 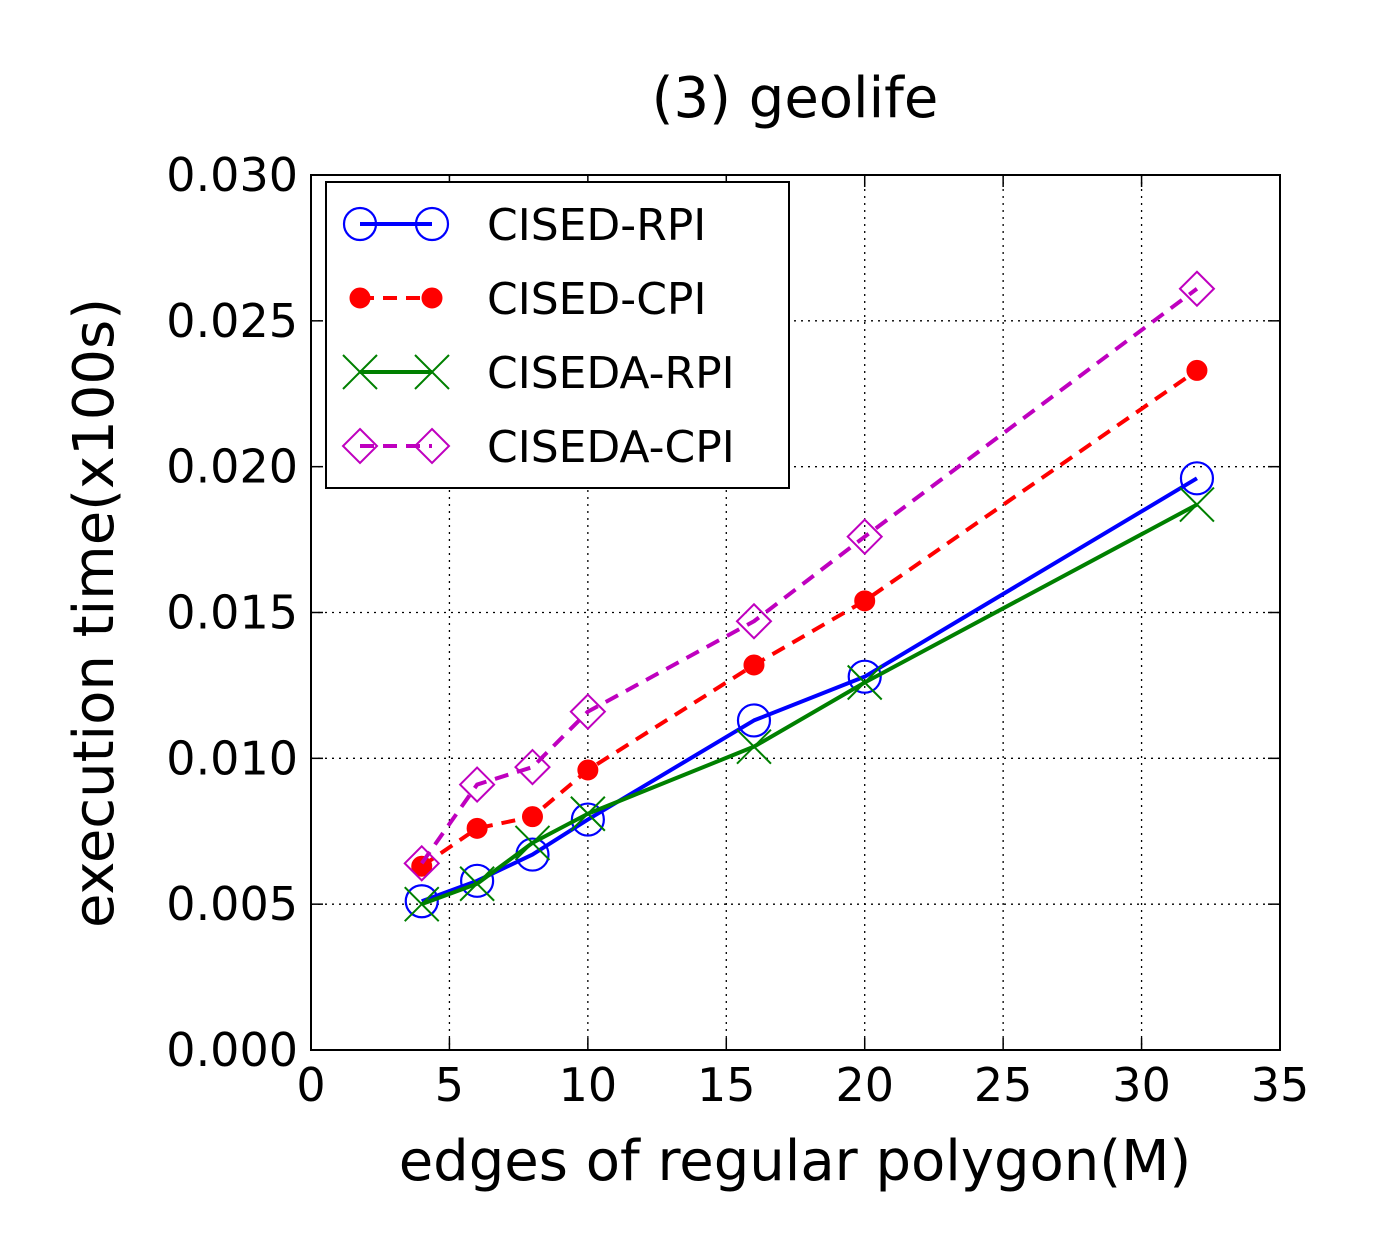 I want to click on legend-item: CISED-RPI, so click(x=524, y=225).